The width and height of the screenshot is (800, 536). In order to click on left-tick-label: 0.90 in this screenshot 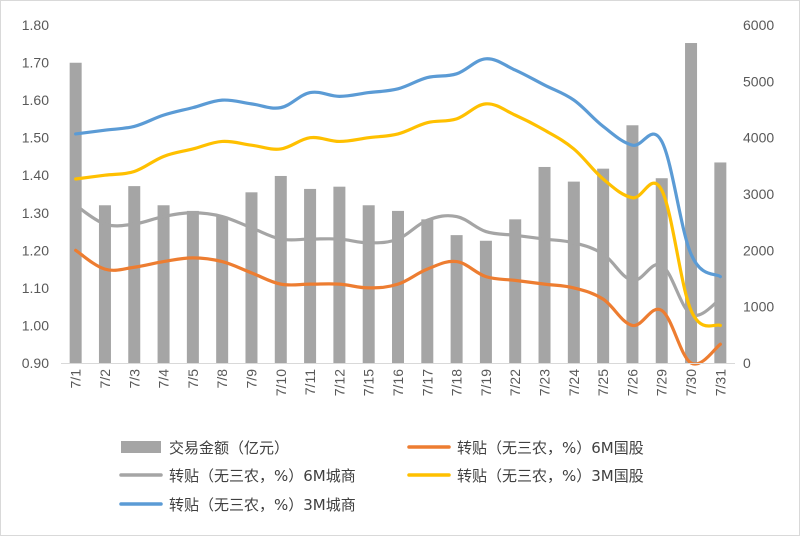, I will do `click(35, 363)`.